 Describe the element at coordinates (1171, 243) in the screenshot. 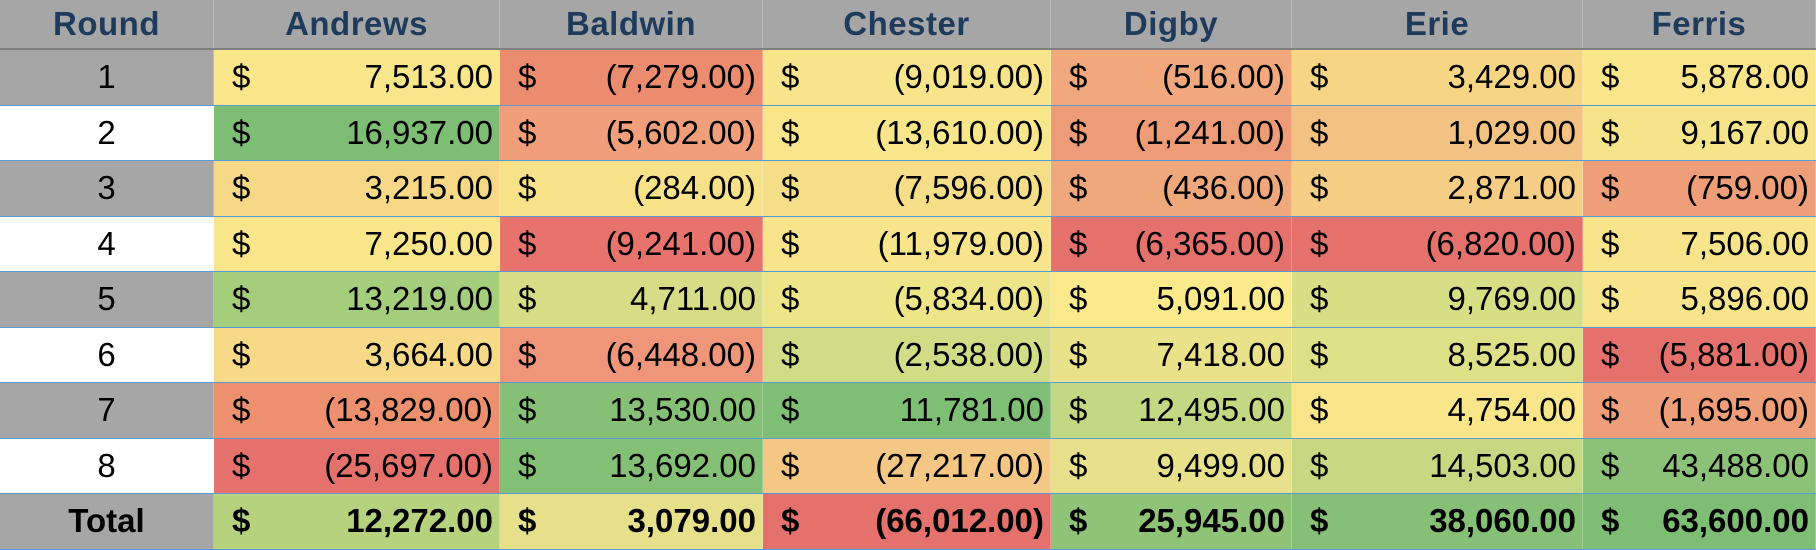

I see `cell-digby: $ (6,365.00)` at that location.